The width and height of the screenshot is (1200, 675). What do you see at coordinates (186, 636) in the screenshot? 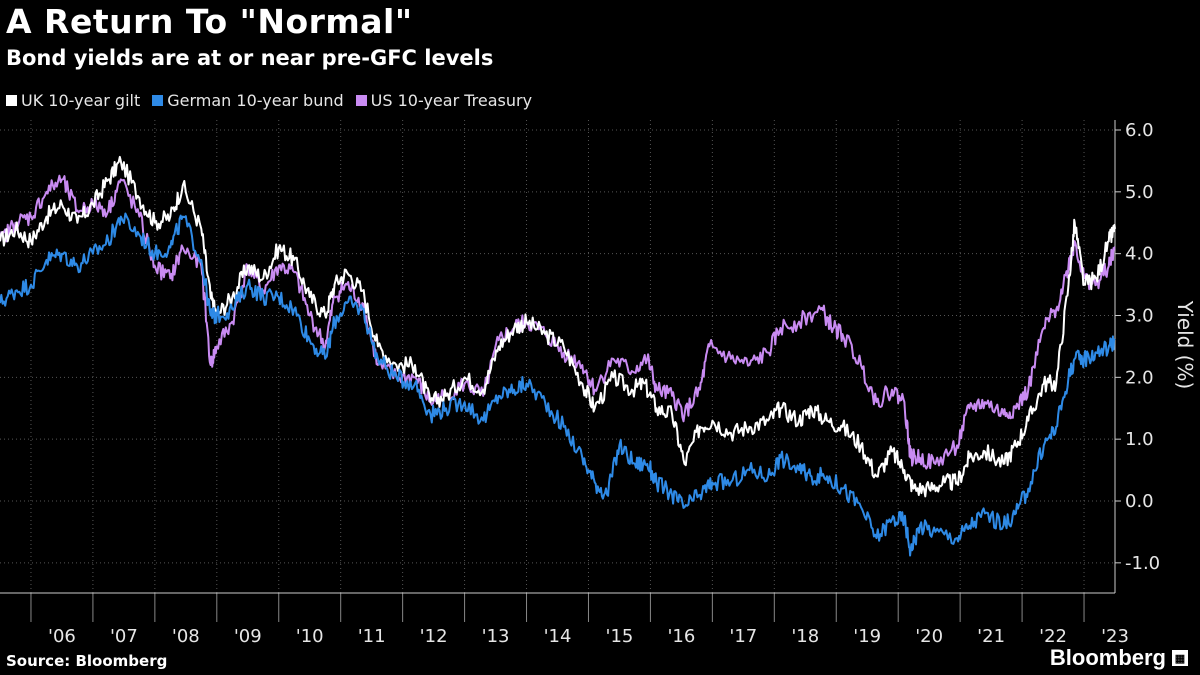
I see `x-tick-label: '08` at bounding box center [186, 636].